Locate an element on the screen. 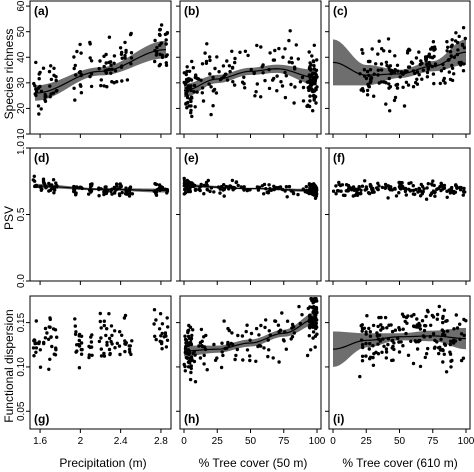 The image size is (474, 472). x-tick-label: 75 is located at coordinates (433, 441).